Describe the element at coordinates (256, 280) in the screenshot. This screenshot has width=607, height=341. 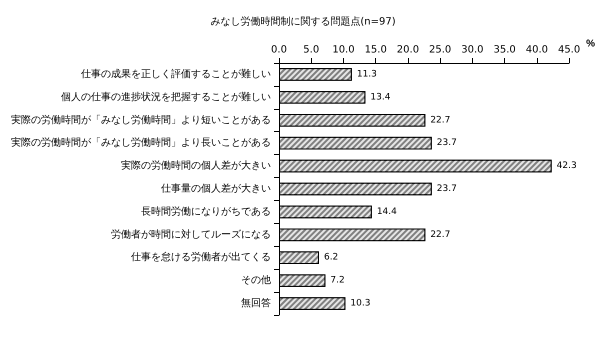
I see `y-tick-label: その他` at that location.